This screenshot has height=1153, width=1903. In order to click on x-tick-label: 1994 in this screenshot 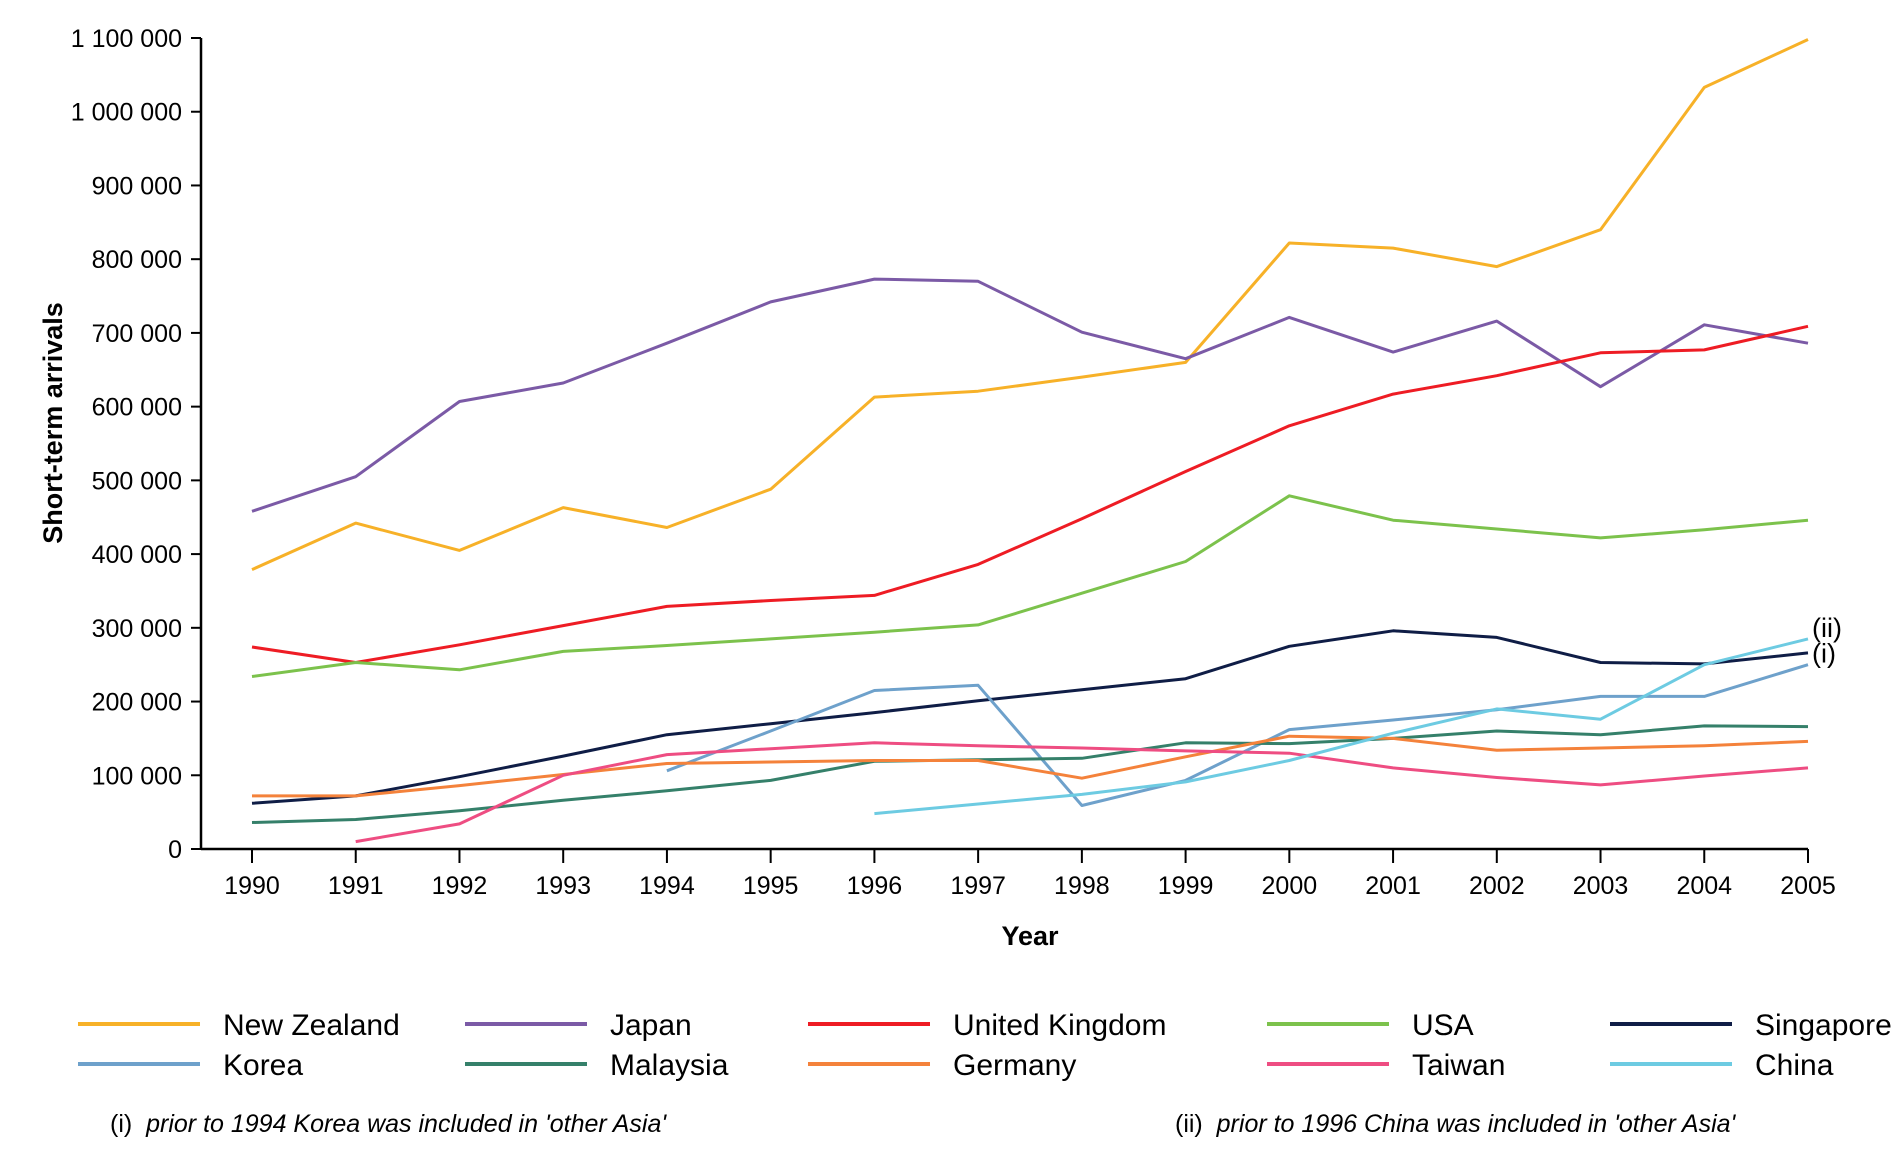, I will do `click(667, 886)`.